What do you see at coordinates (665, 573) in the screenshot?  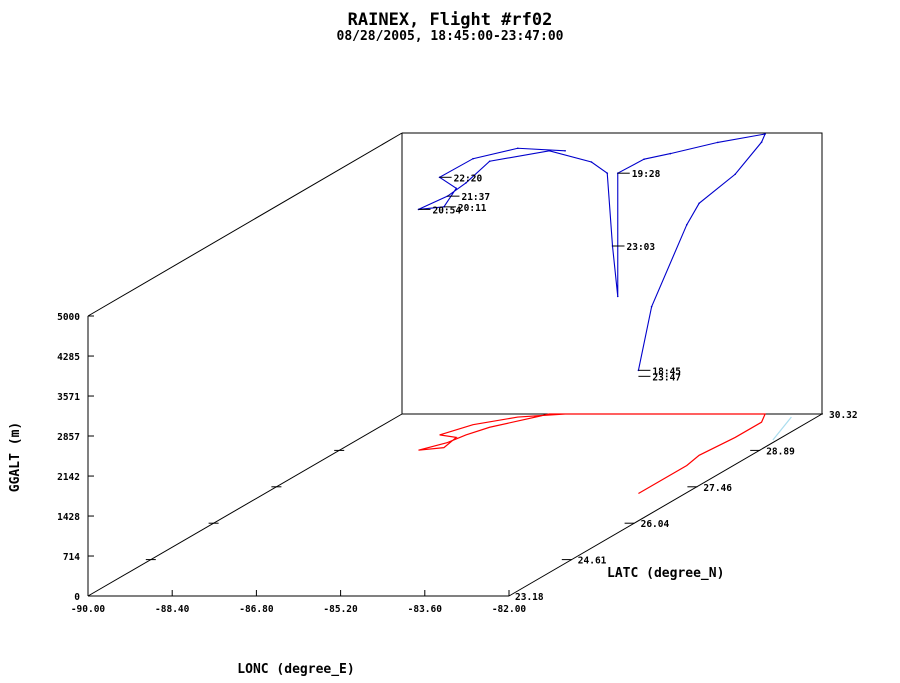 I see `y-axis-label: LATC (degree_N)` at bounding box center [665, 573].